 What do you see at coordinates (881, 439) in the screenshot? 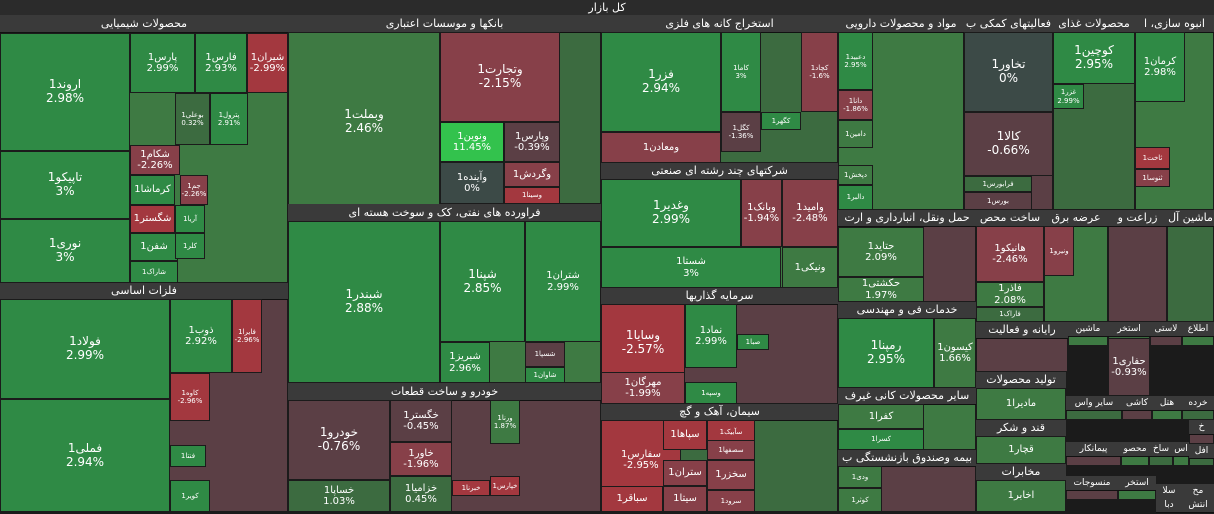
I see `treemap-tile: کسرا1` at bounding box center [881, 439].